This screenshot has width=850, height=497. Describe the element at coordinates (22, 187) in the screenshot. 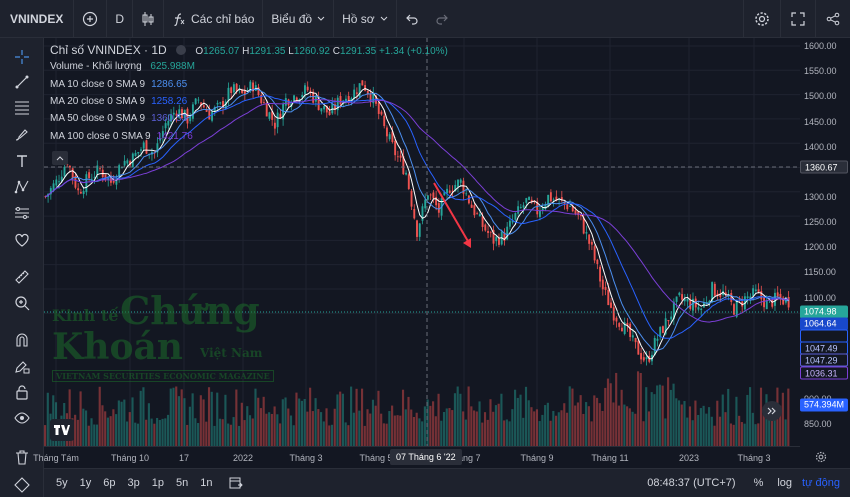

I see `pattern-tool` at that location.